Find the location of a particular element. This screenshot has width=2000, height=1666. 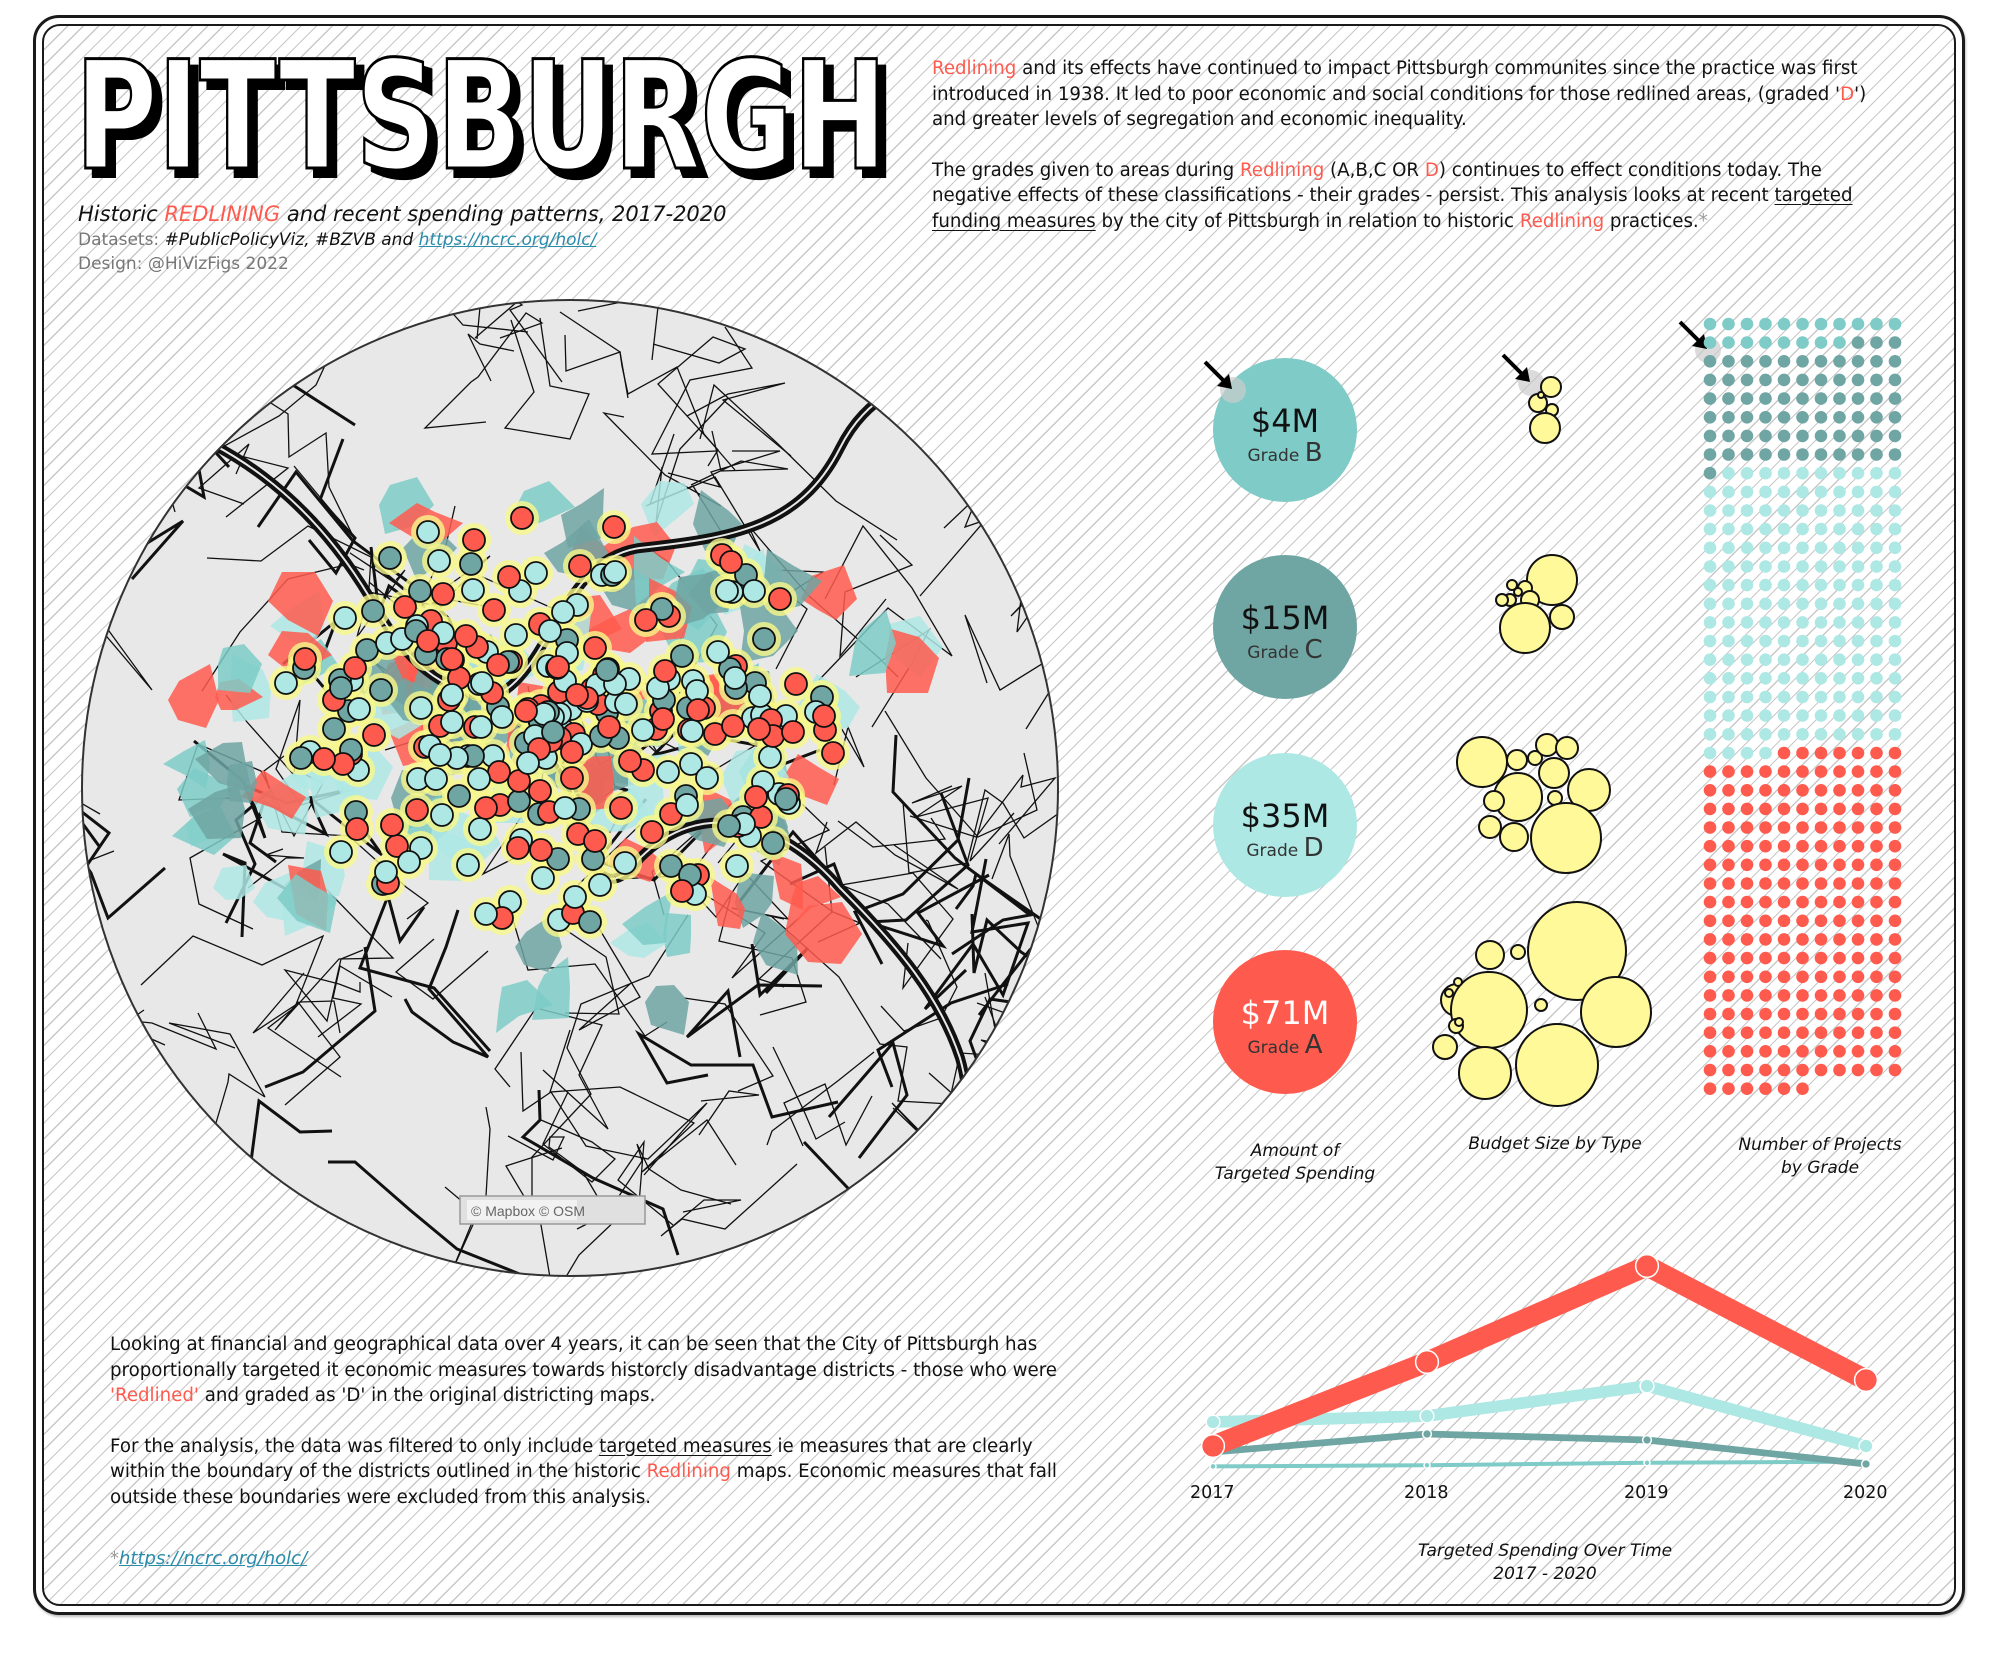

budget-bubble-grade-a is located at coordinates (1616, 1012).